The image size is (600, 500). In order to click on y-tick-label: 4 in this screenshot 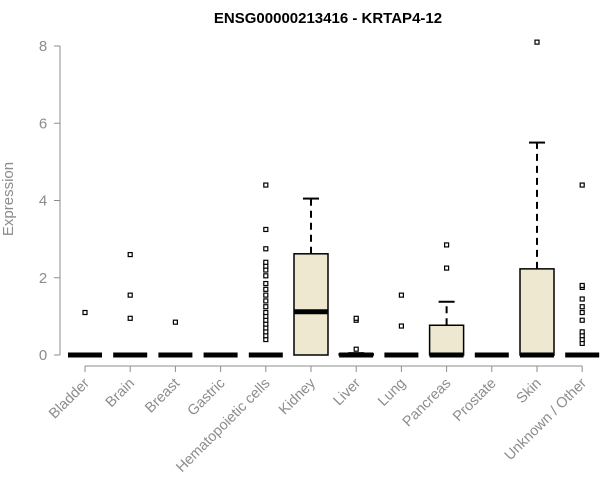, I will do `click(43, 201)`.